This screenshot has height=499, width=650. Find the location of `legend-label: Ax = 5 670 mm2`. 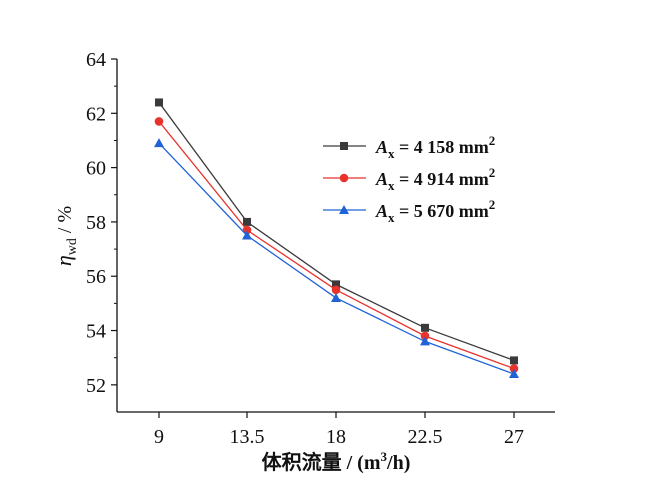

legend-label: Ax = 5 670 mm2 is located at coordinates (435, 211).